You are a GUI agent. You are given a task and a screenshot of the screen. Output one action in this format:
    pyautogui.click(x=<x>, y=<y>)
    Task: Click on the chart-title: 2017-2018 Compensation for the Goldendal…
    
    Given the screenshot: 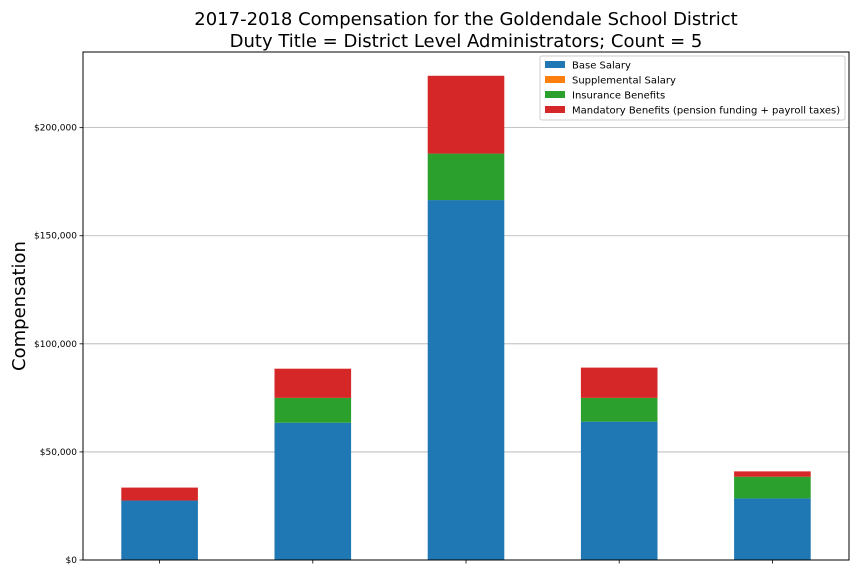 What is the action you would take?
    pyautogui.click(x=465, y=19)
    